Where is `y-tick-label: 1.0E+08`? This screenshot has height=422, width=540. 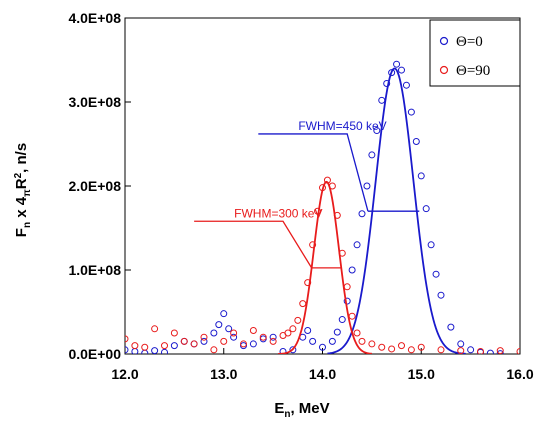 y-tick-label: 1.0E+08 is located at coordinates (94, 270).